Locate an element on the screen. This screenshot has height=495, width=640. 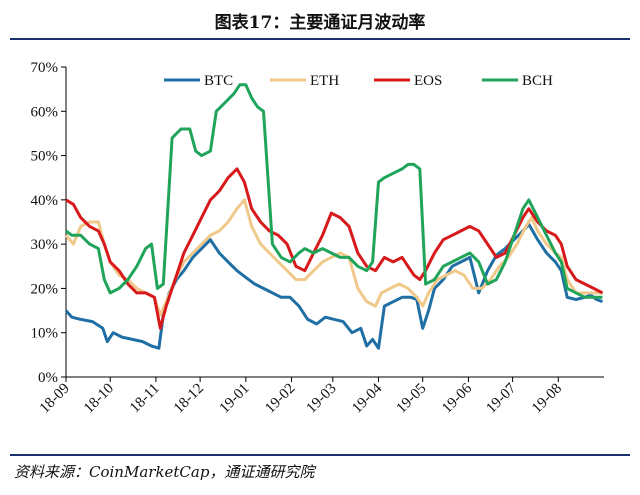
x-tick-label: 18-12 is located at coordinates (189, 399).